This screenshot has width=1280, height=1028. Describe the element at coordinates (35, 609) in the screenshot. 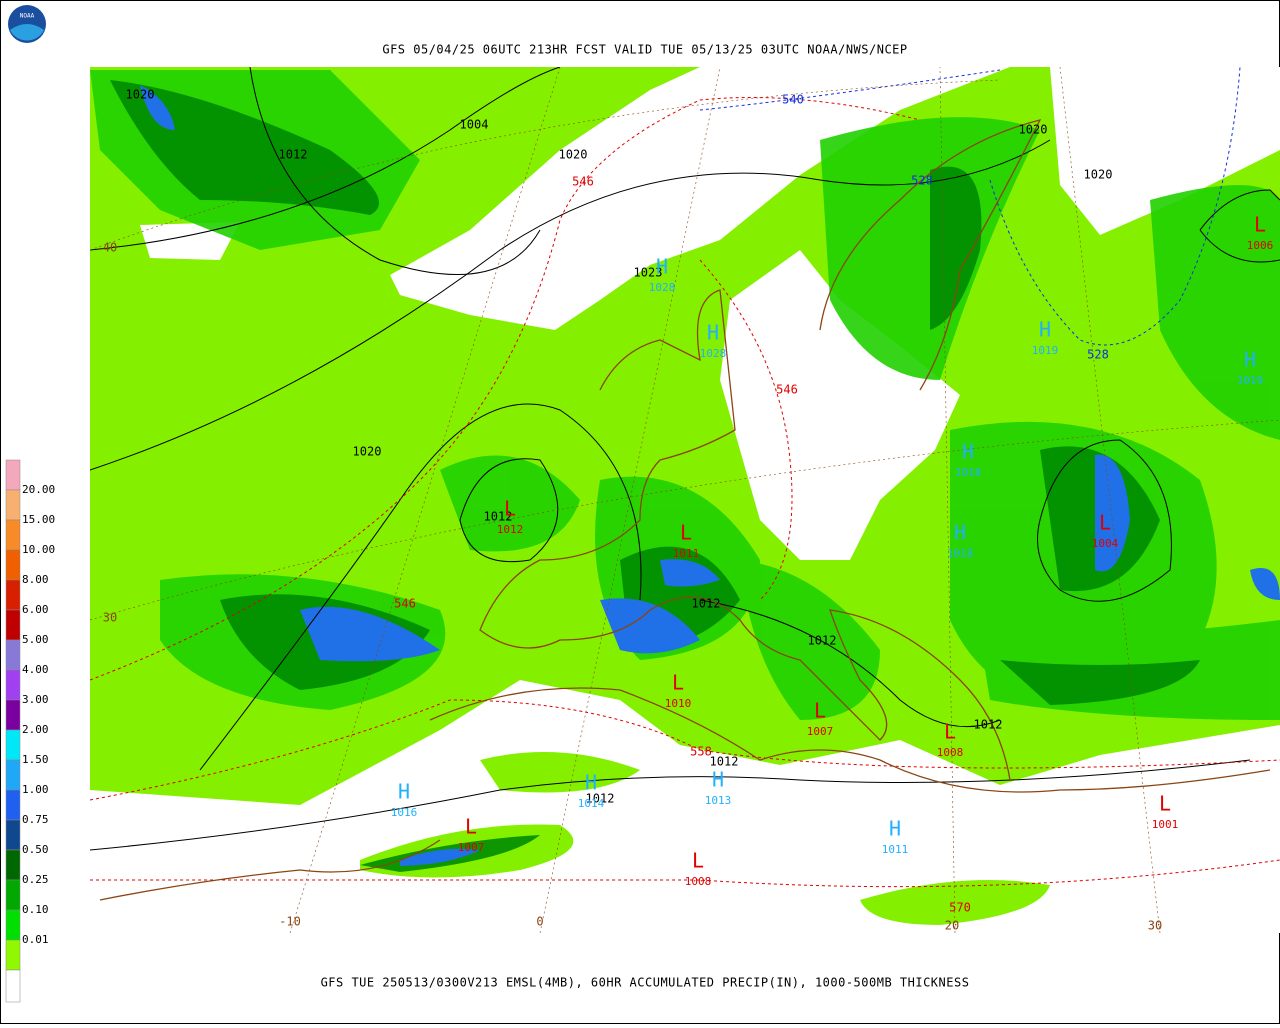

I see `legend-label: 6.00` at that location.